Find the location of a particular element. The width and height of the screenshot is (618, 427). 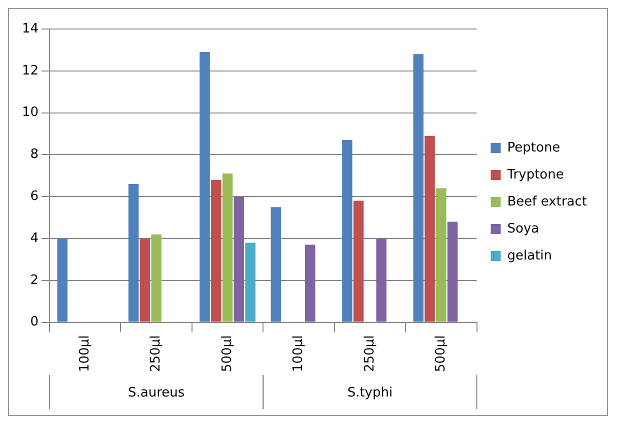

y-tick-label: 10 is located at coordinates (30, 112).